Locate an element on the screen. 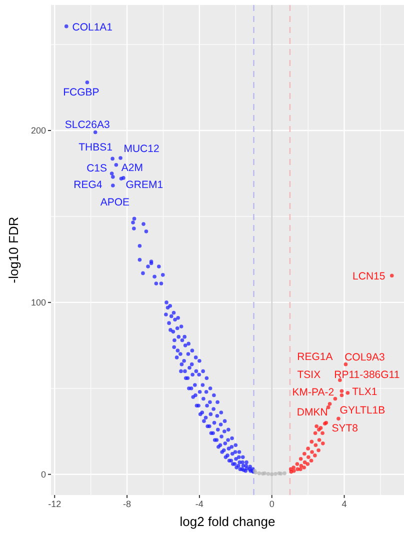 The height and width of the screenshot is (536, 404). annotation: SYT8 is located at coordinates (345, 428).